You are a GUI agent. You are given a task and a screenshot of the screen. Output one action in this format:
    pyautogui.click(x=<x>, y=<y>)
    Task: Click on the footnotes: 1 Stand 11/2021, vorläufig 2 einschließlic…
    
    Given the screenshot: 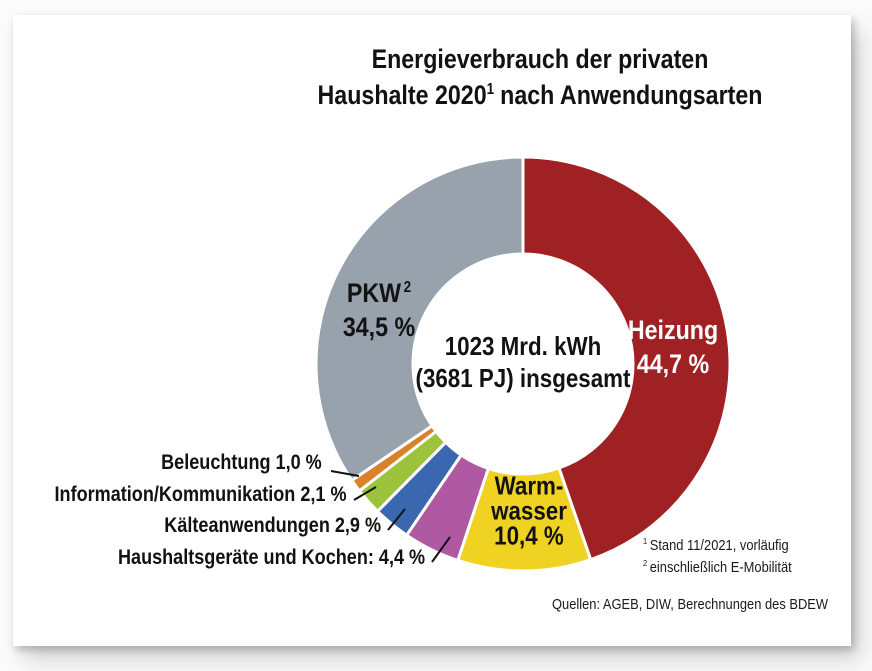 What is the action you would take?
    pyautogui.click(x=729, y=557)
    